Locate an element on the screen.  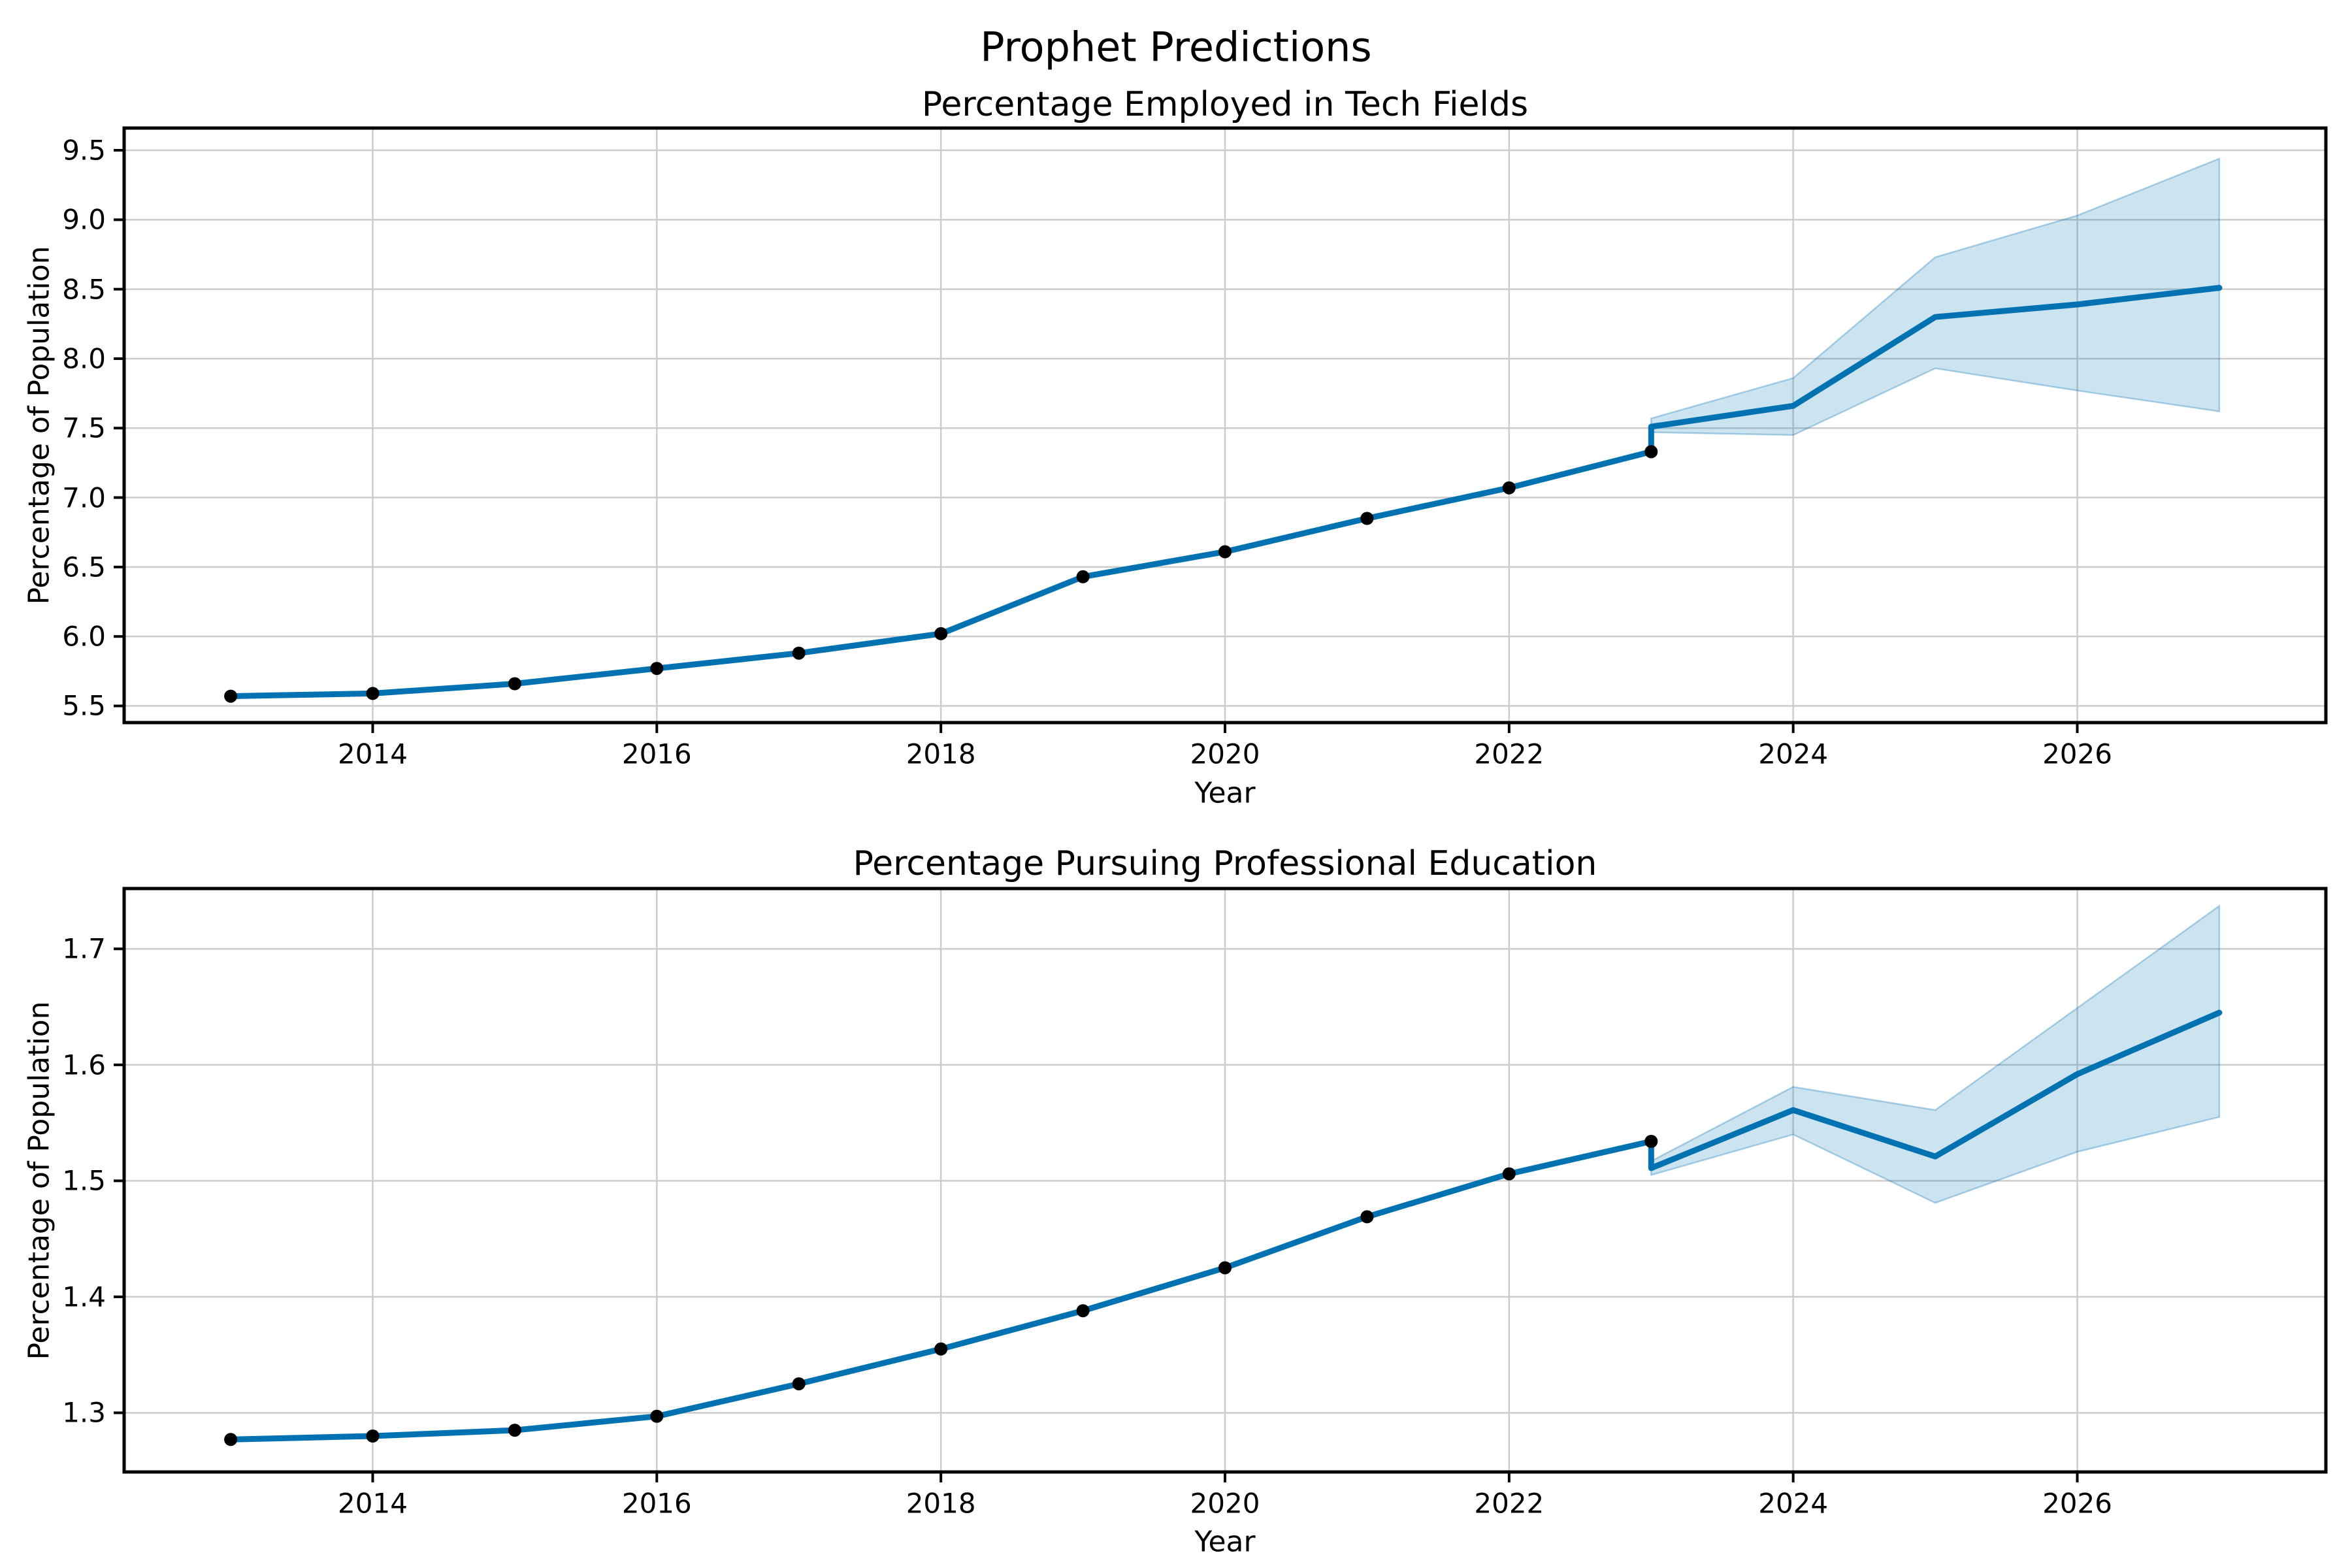
y-tick-label: 6.5 is located at coordinates (84, 567).